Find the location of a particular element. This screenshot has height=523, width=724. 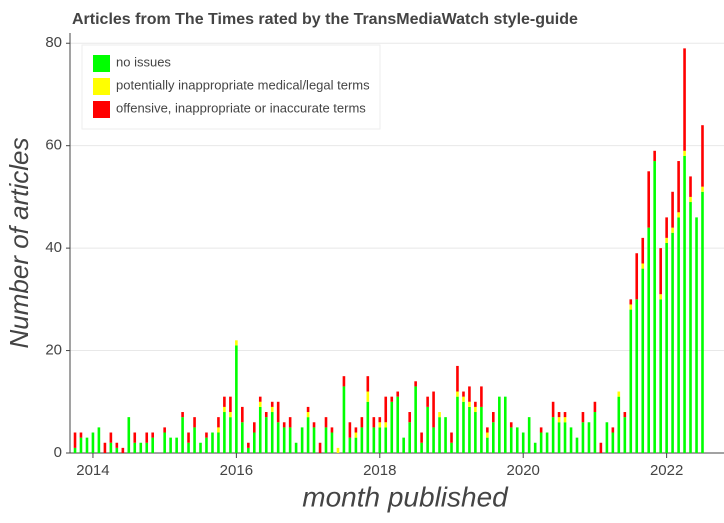

legend-swatch is located at coordinates (101, 86).